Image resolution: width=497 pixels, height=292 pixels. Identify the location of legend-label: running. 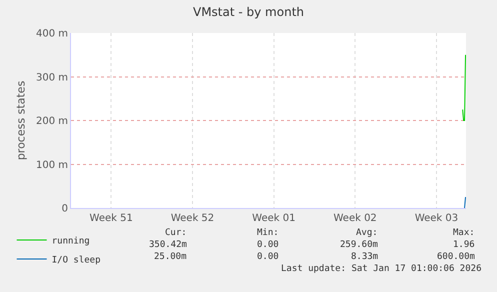
(71, 241).